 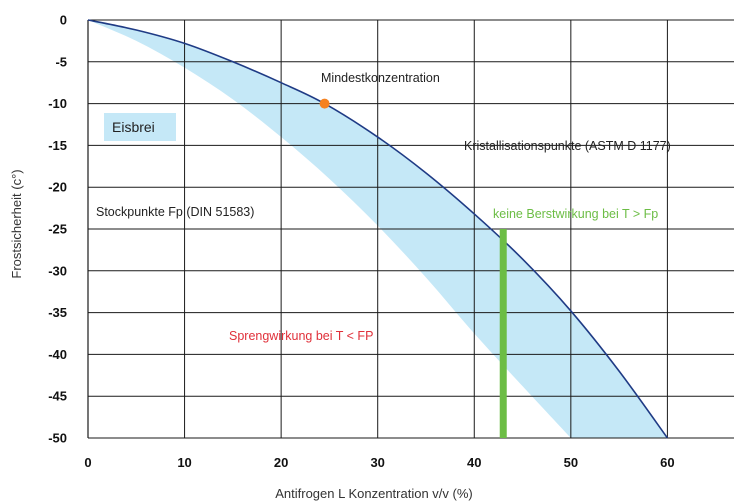 I want to click on y-tick-label: -30, so click(x=57, y=270).